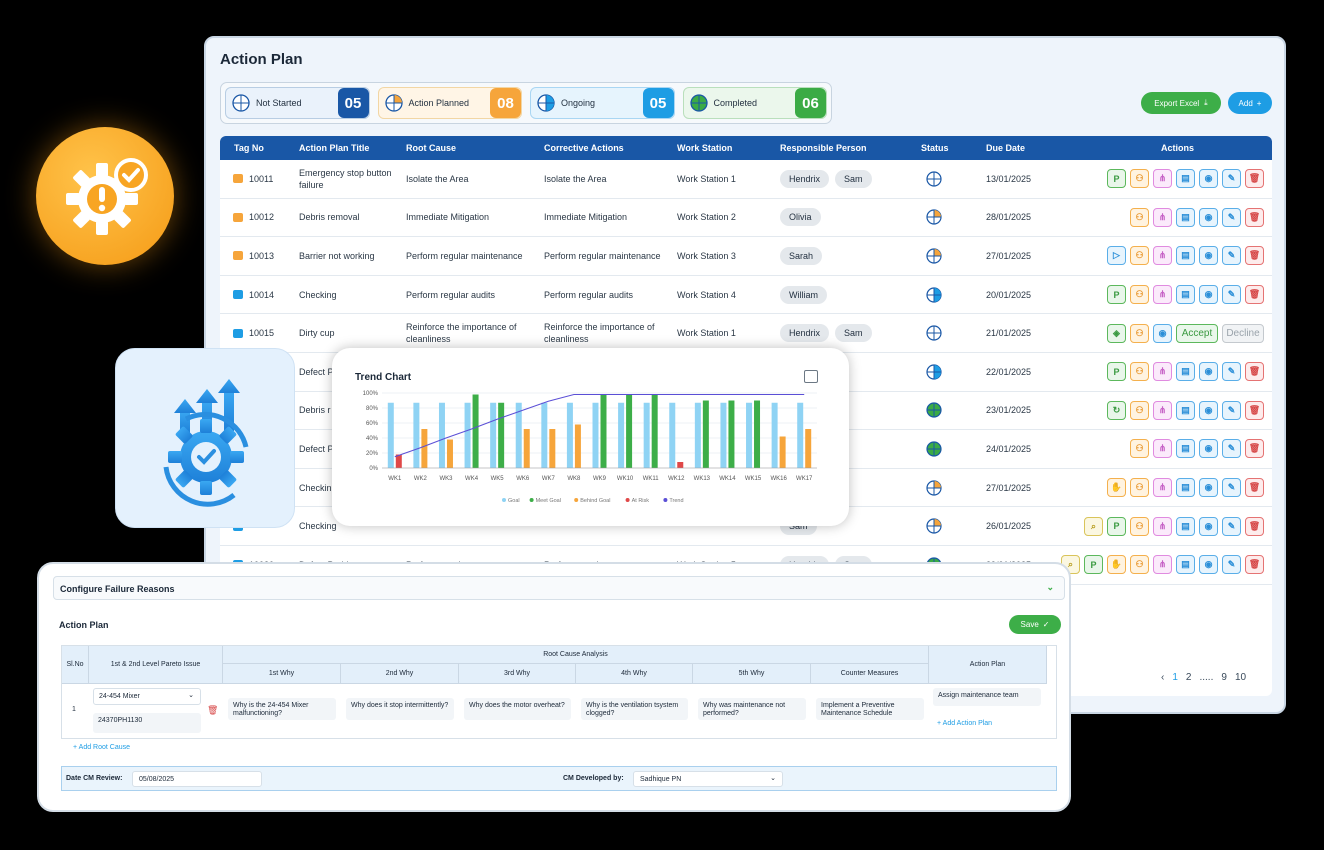  Describe the element at coordinates (449, 103) in the screenshot. I see `stat-action-planned: Action Planned 08` at that location.